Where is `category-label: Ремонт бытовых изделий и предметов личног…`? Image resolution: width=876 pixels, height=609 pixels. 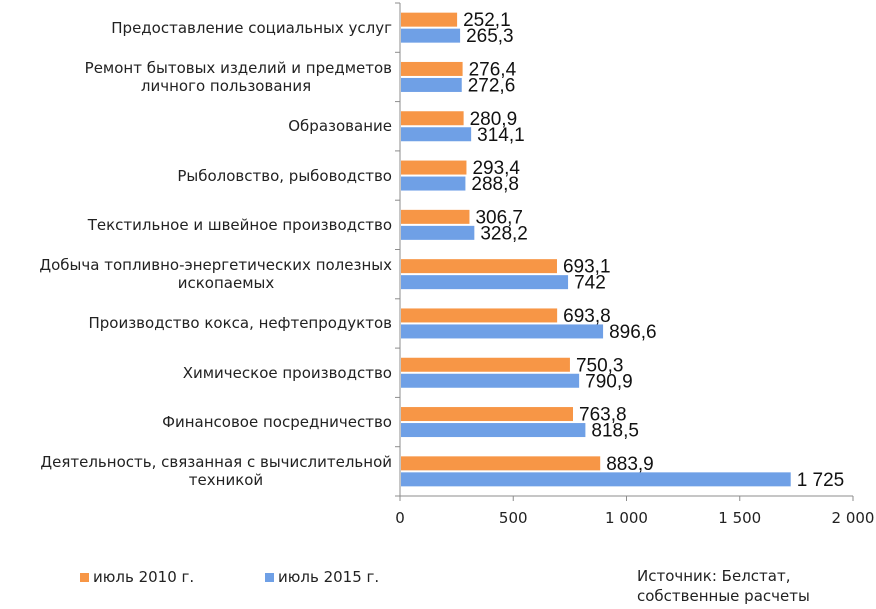
category-label: Ремонт бытовых изделий и предметов личног… is located at coordinates (196, 77).